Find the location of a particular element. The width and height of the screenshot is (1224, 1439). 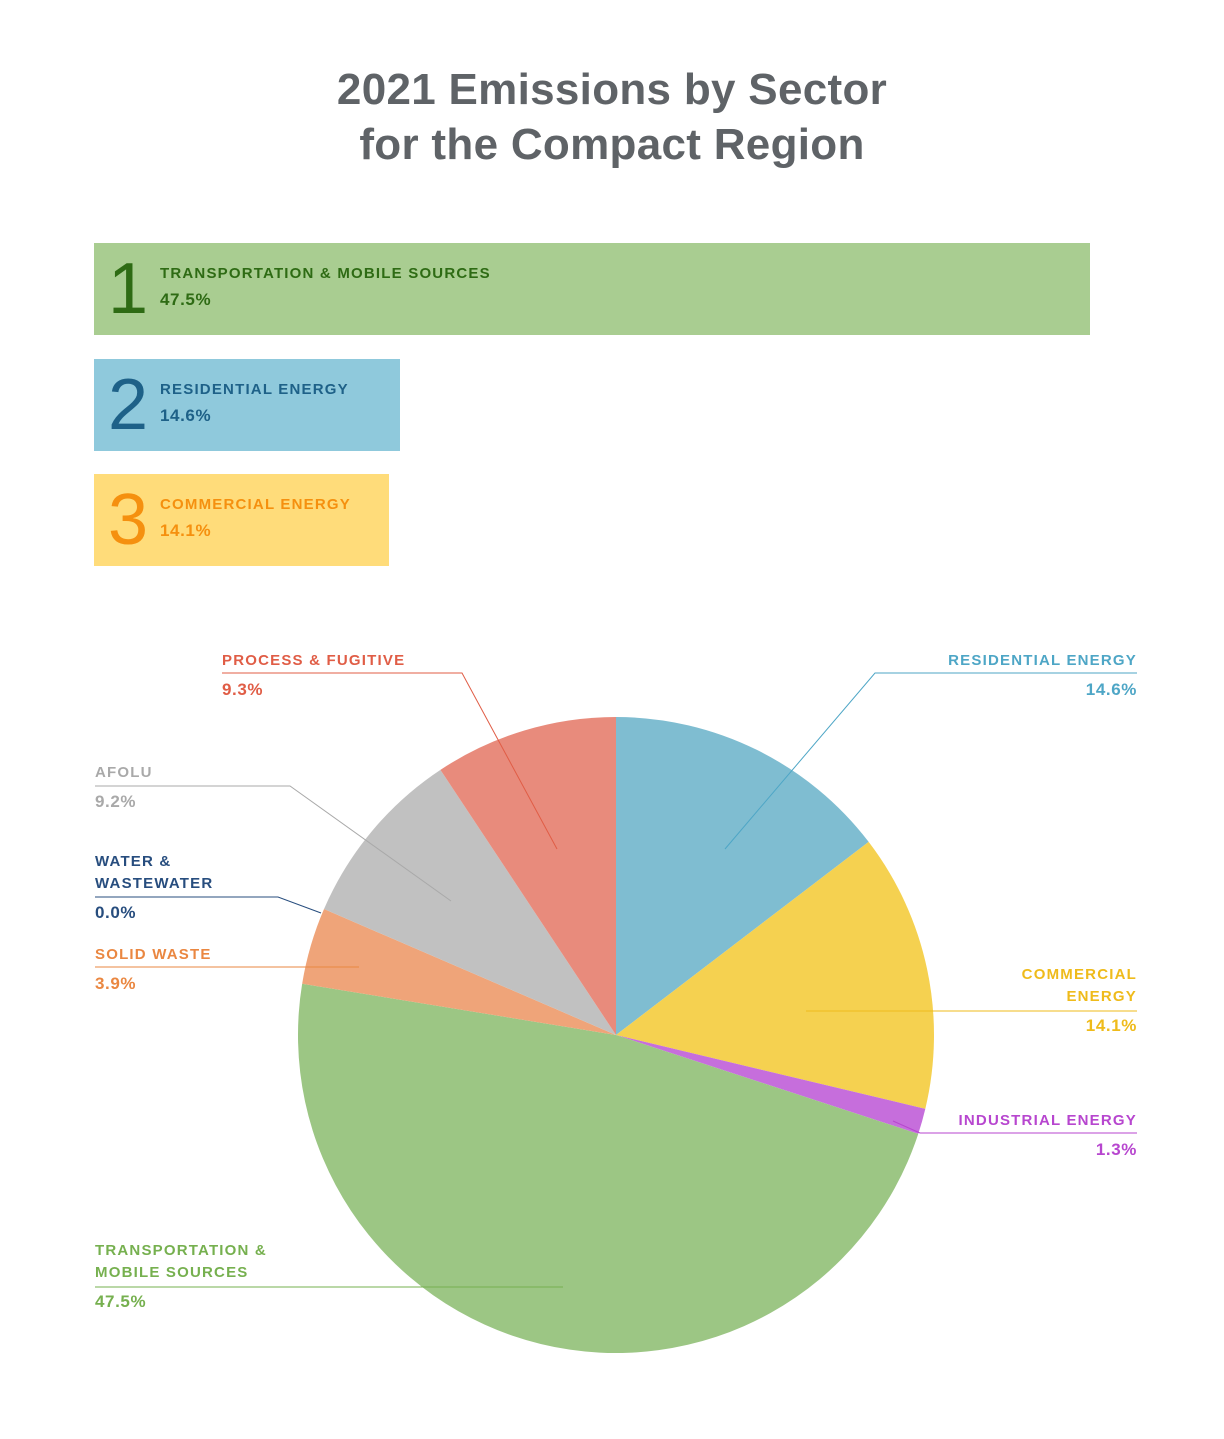

rank-bar-2: 2 RESIDENTIAL ENERGY 14.6% is located at coordinates (247, 405).